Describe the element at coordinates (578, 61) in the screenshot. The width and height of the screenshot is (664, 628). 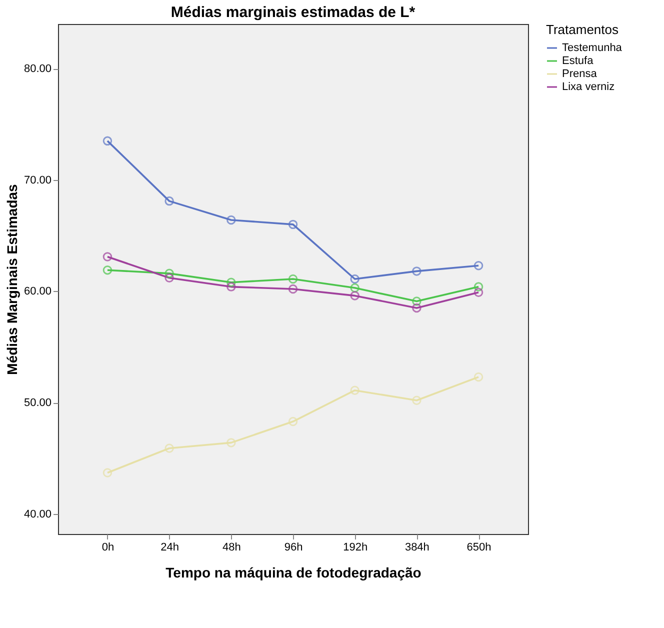
I see `legend-label: Estufa` at that location.